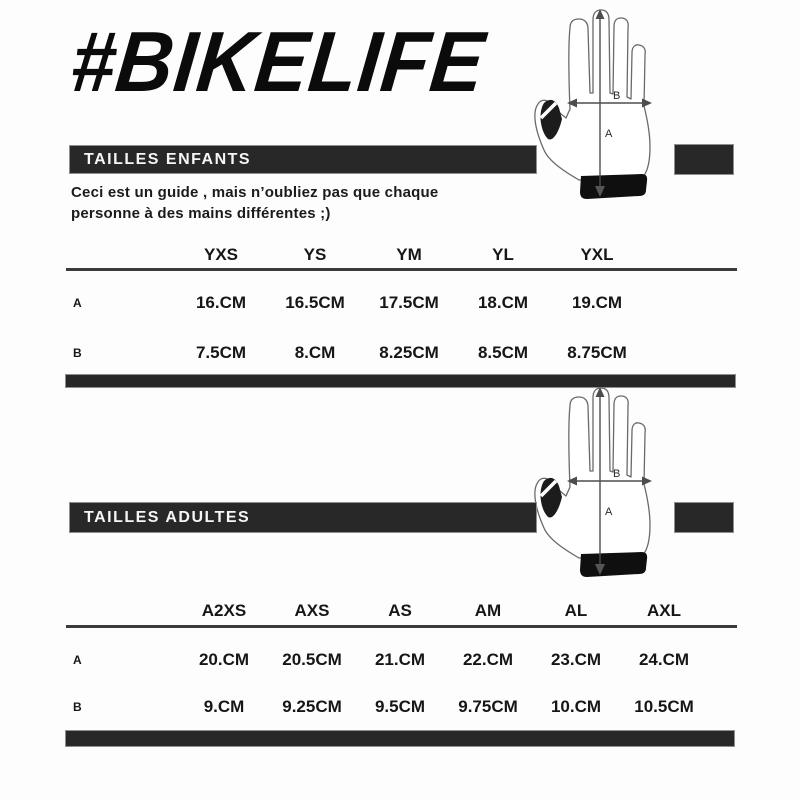 This screenshot has height=800, width=800. Describe the element at coordinates (278, 61) in the screenshot. I see `bikelife-logo: #BIKELIFE` at that location.